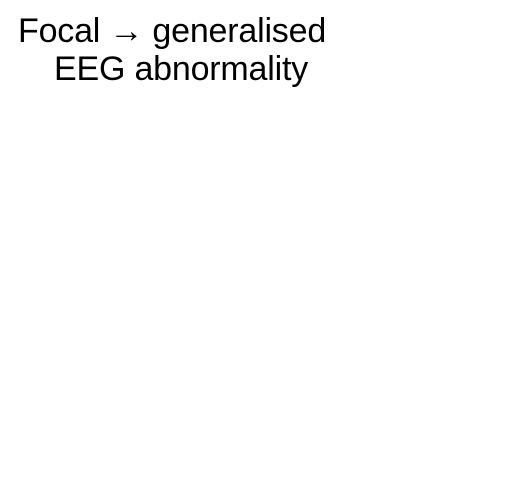 This screenshot has width=516, height=480. Describe the element at coordinates (172, 31) in the screenshot. I see `title-line-1: Focal → generalised` at that location.